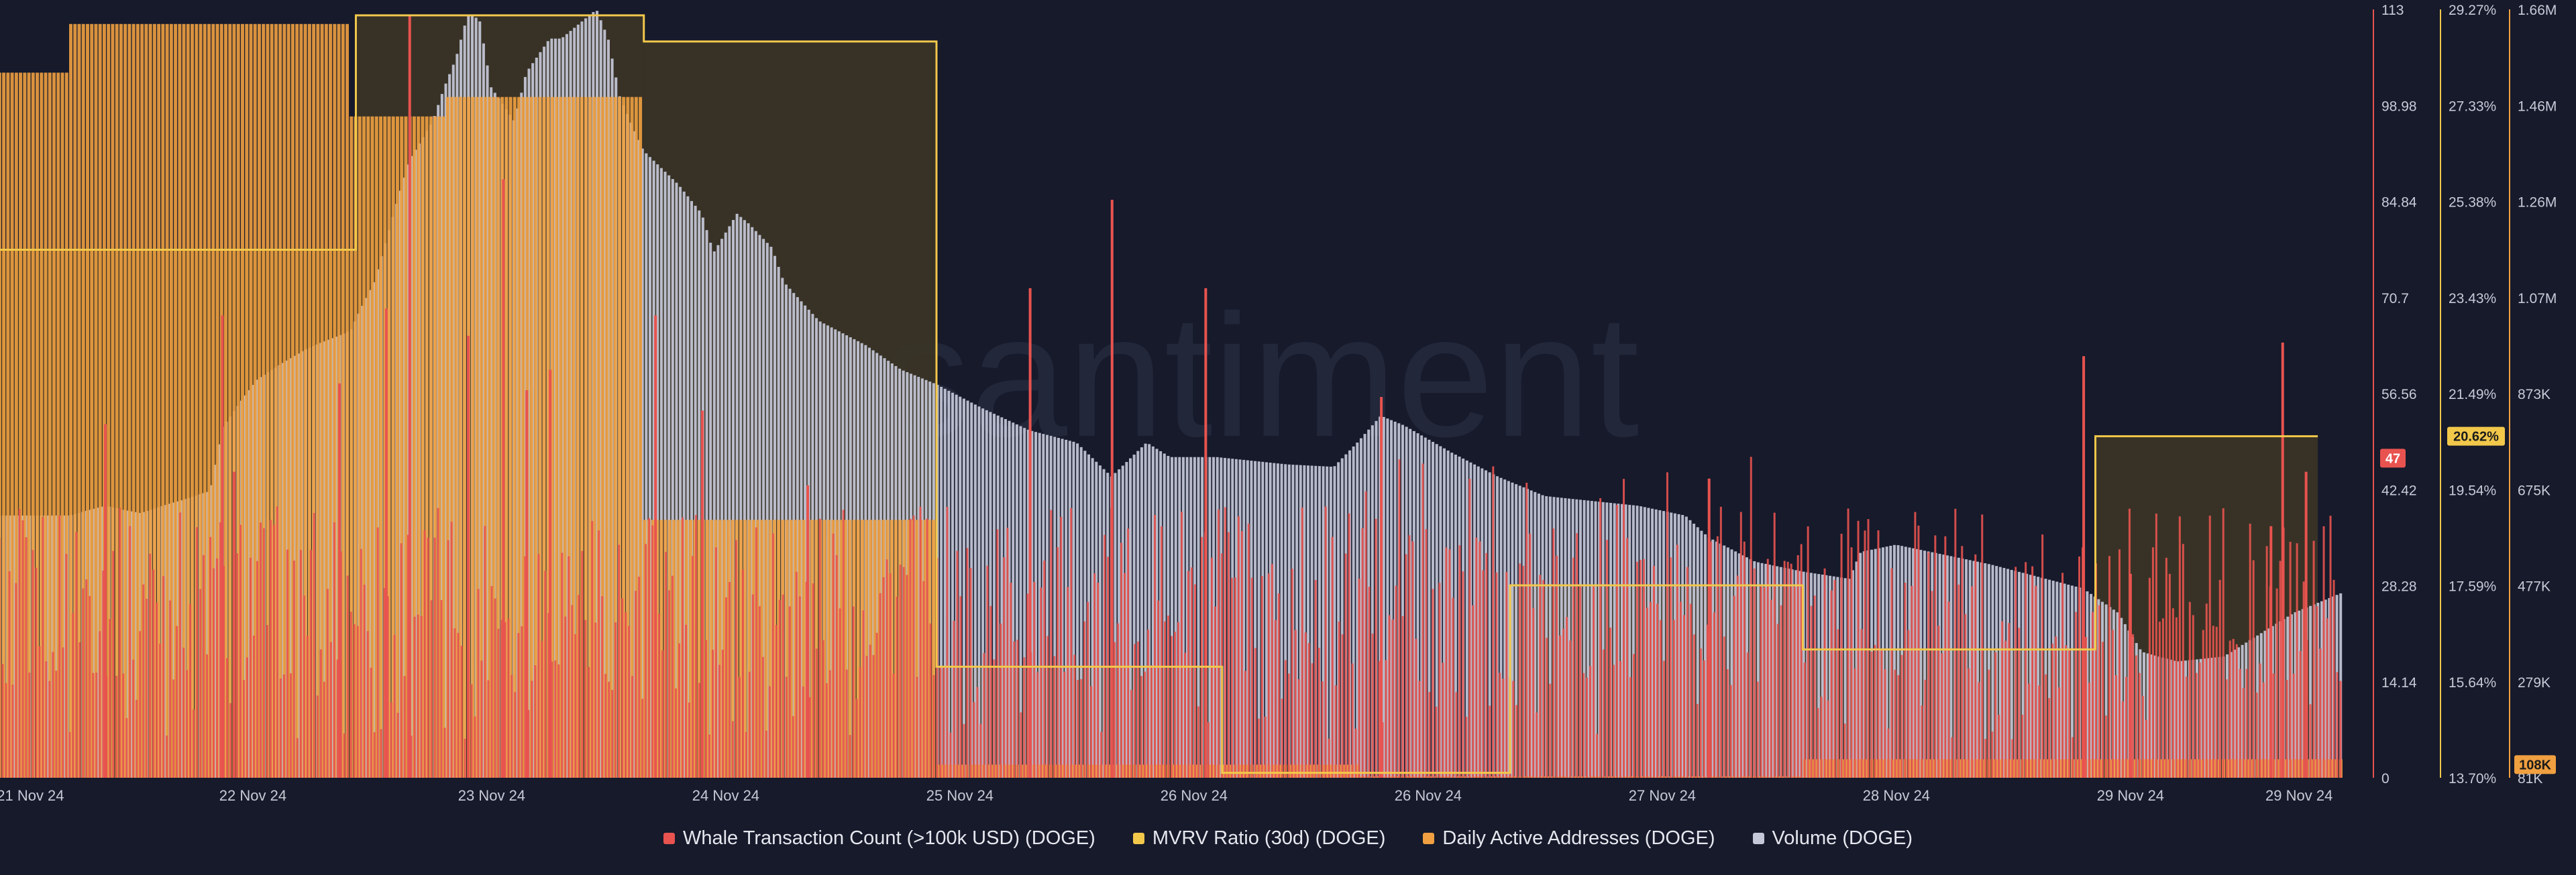 Image resolution: width=2576 pixels, height=875 pixels. I want to click on legend-item-volume: Volume (DOGE), so click(1833, 838).